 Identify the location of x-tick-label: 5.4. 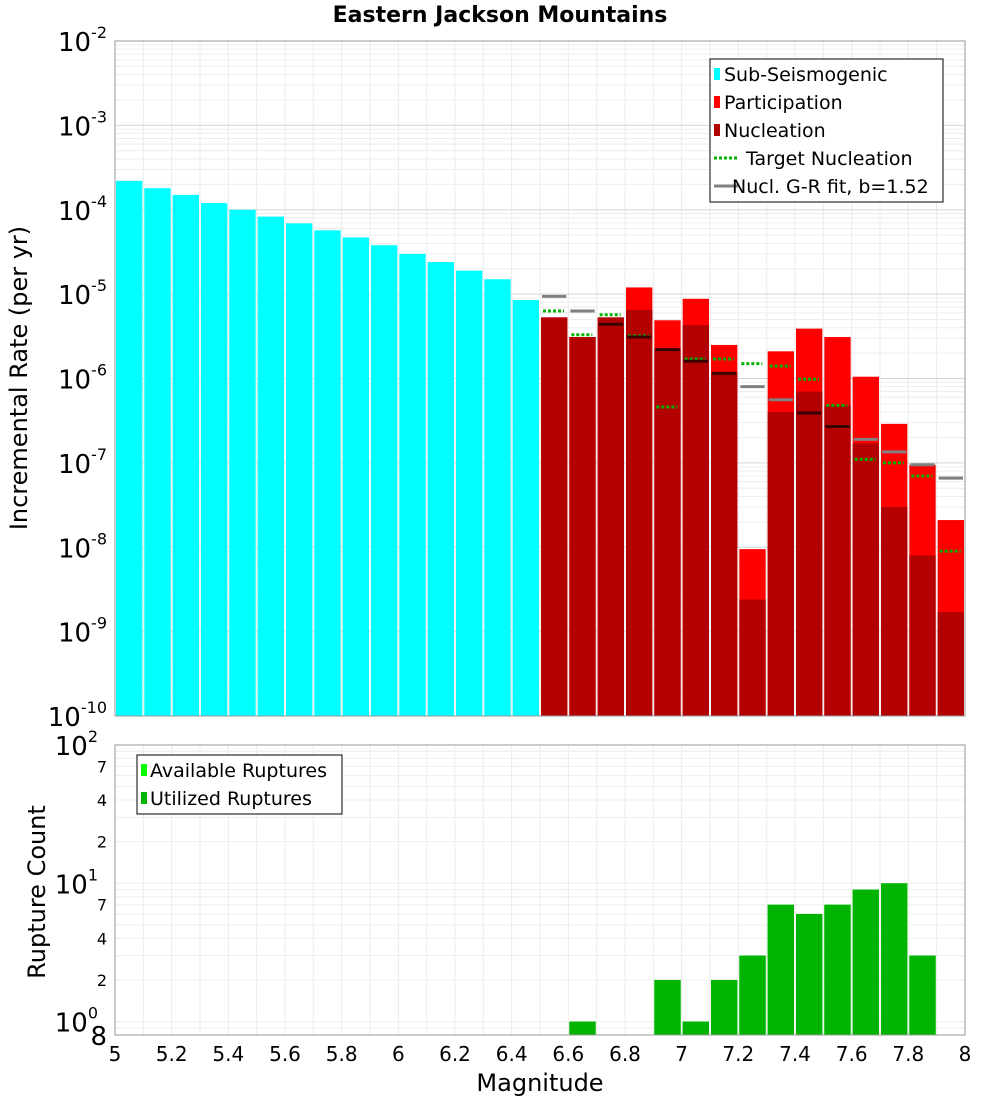
(228, 1054).